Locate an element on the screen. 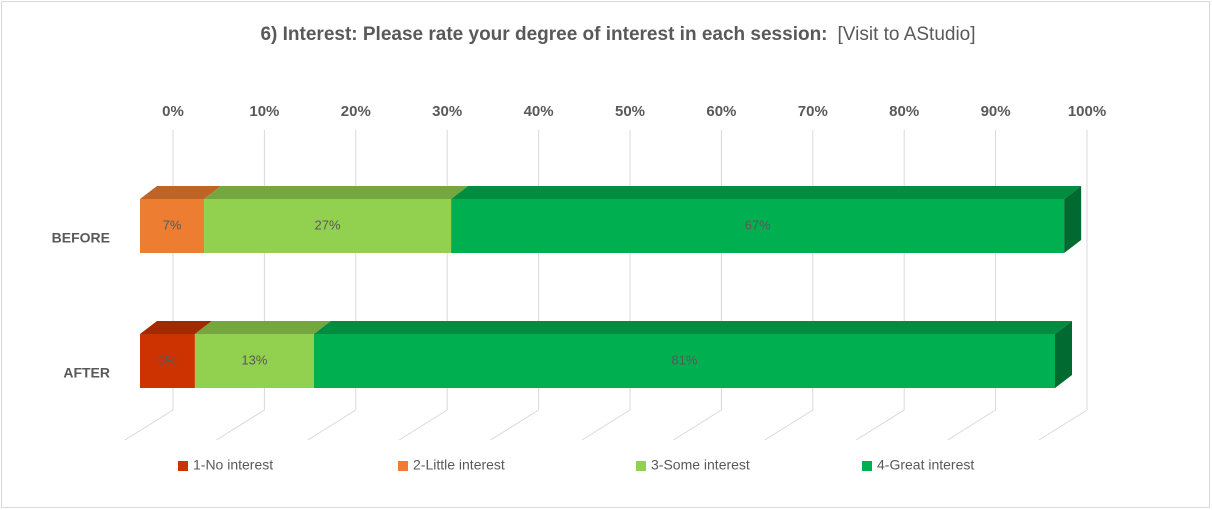  category-label: AFTER is located at coordinates (86, 373).